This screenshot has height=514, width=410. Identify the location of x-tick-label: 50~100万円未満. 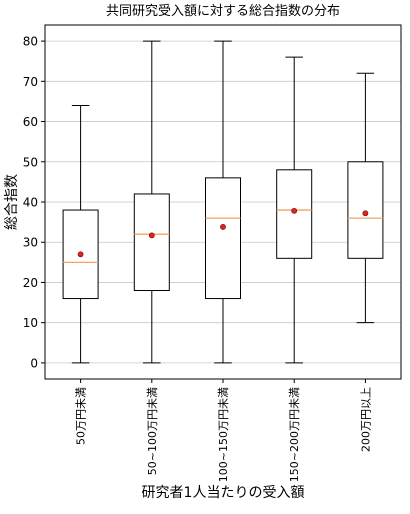
(152, 431).